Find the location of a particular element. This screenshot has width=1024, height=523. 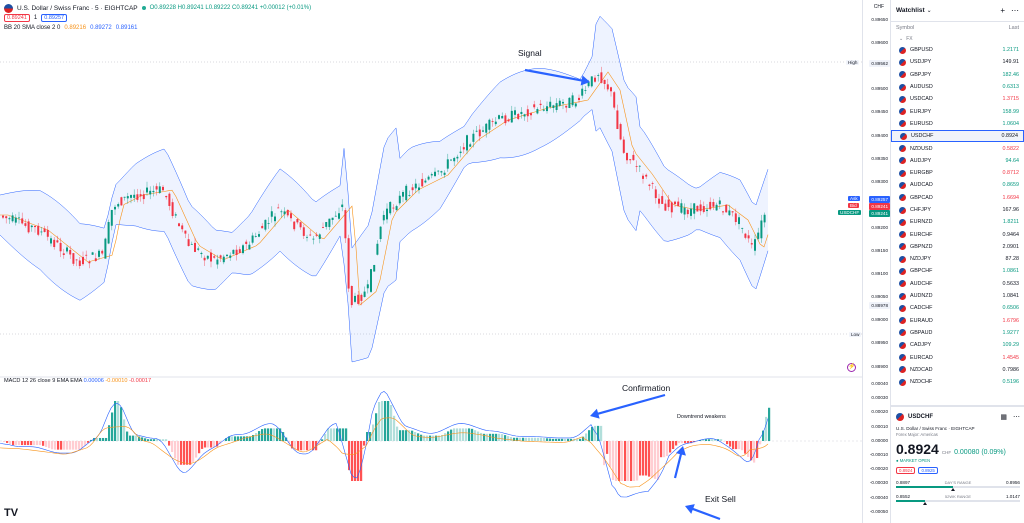

watchlist-row: EURCAD 1.4545 is located at coordinates (957, 357).